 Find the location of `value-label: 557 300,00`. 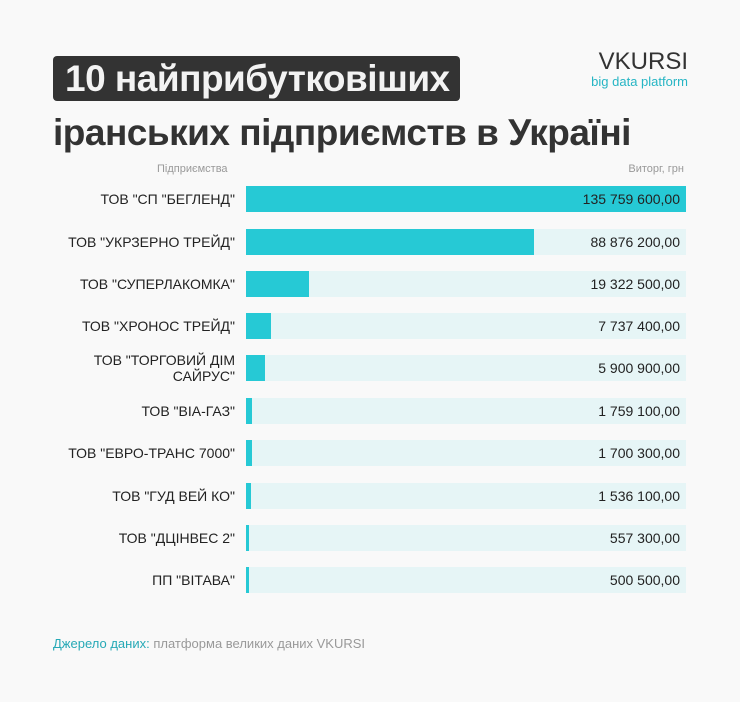

value-label: 557 300,00 is located at coordinates (644, 538).